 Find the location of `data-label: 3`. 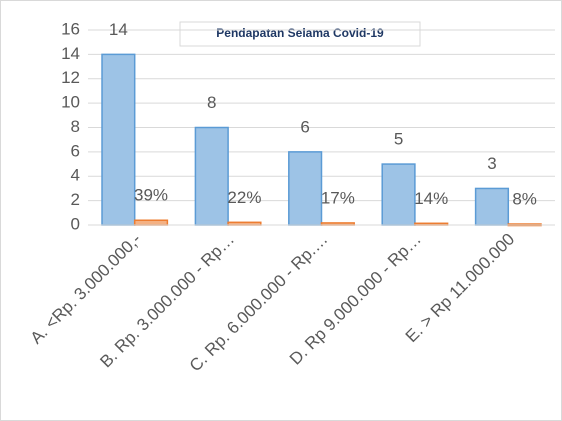

data-label: 3 is located at coordinates (491, 163).